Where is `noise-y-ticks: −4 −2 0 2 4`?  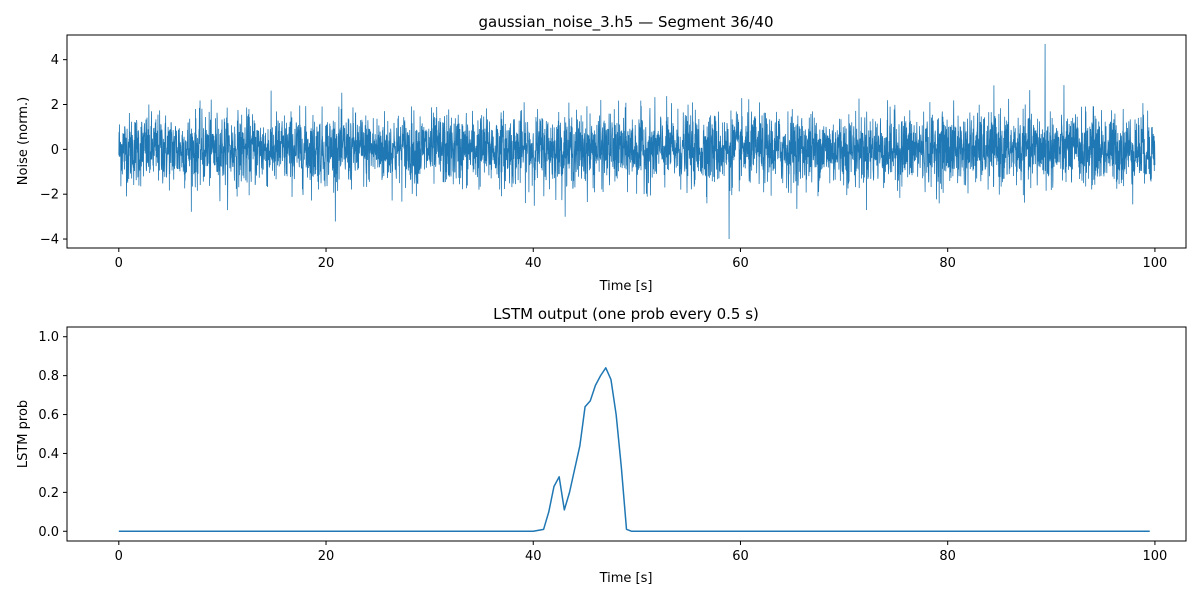
noise-y-ticks: −4 −2 0 2 4 is located at coordinates (53, 150).